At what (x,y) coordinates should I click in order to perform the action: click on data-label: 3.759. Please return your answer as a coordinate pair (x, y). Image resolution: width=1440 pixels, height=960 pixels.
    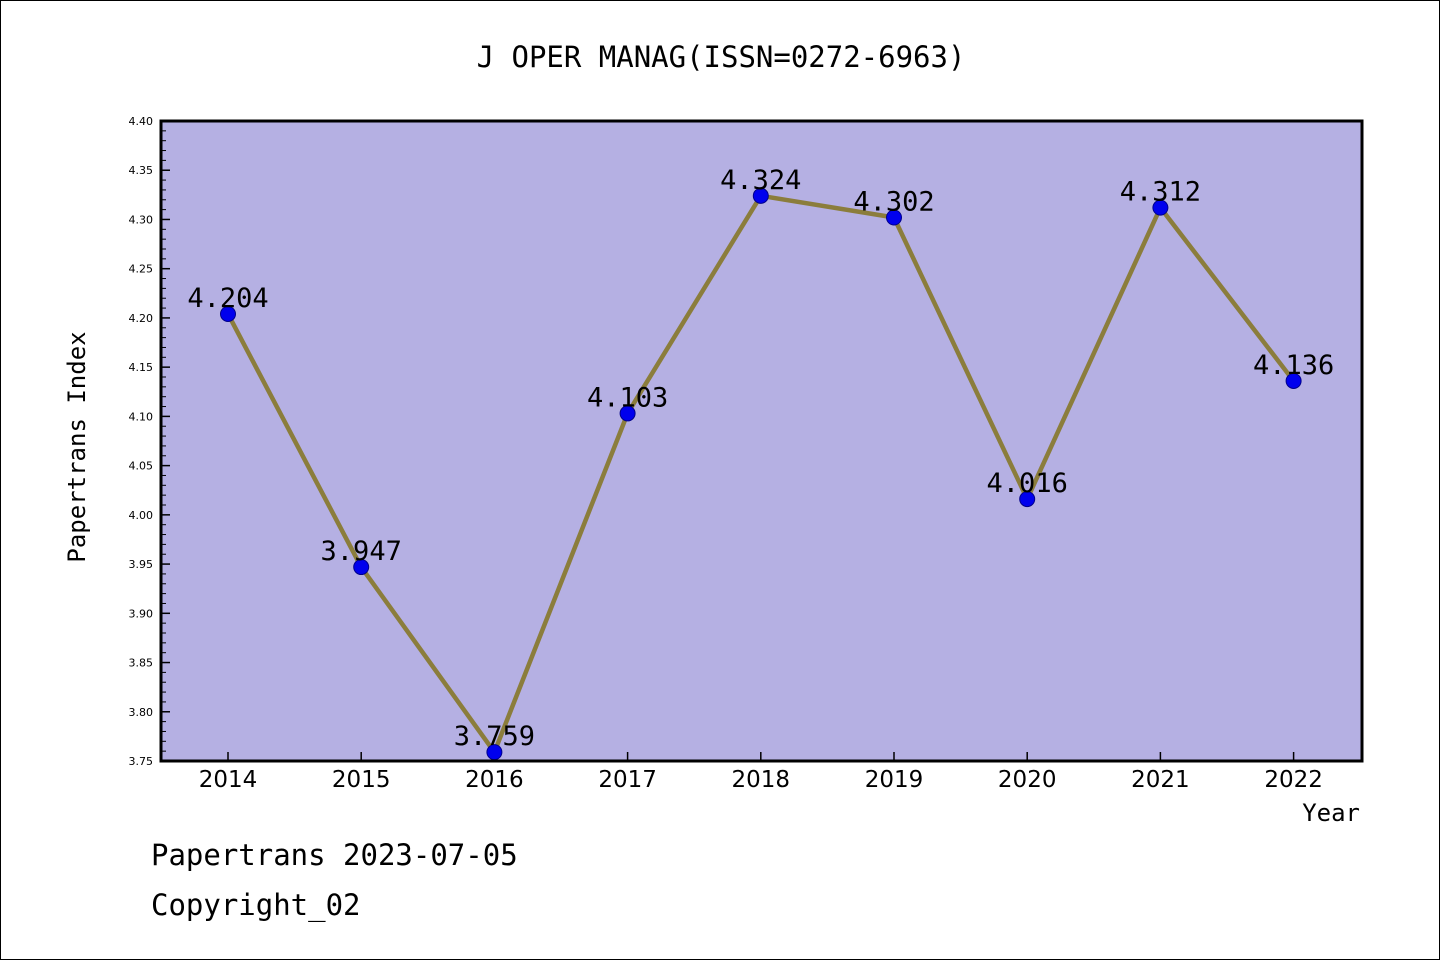
    Looking at the image, I should click on (494, 736).